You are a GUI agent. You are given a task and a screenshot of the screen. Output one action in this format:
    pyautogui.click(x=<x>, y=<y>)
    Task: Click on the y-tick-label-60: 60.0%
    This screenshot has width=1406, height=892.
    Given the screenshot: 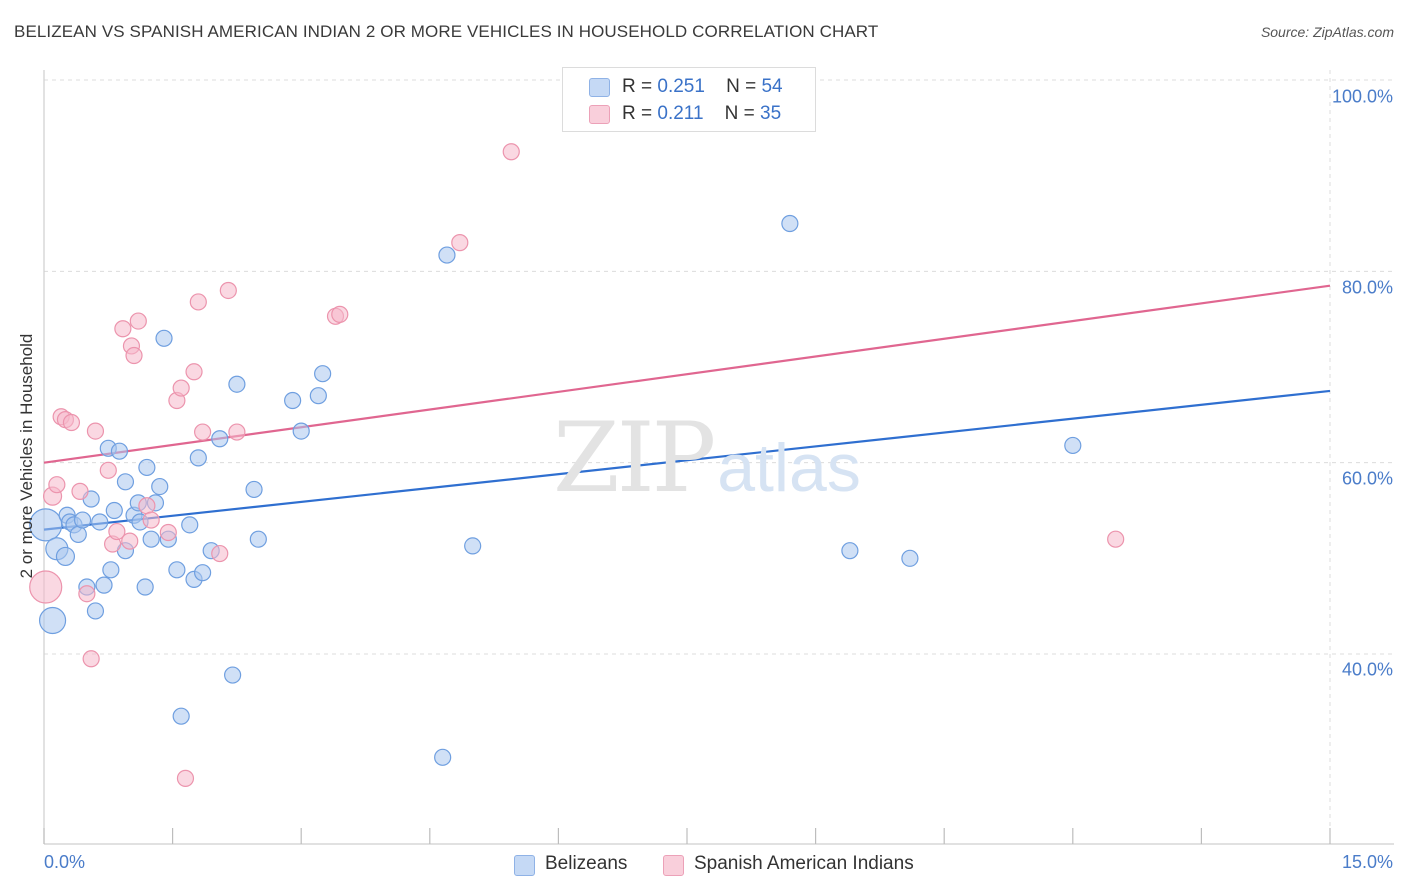 What is the action you would take?
    pyautogui.click(x=1367, y=478)
    